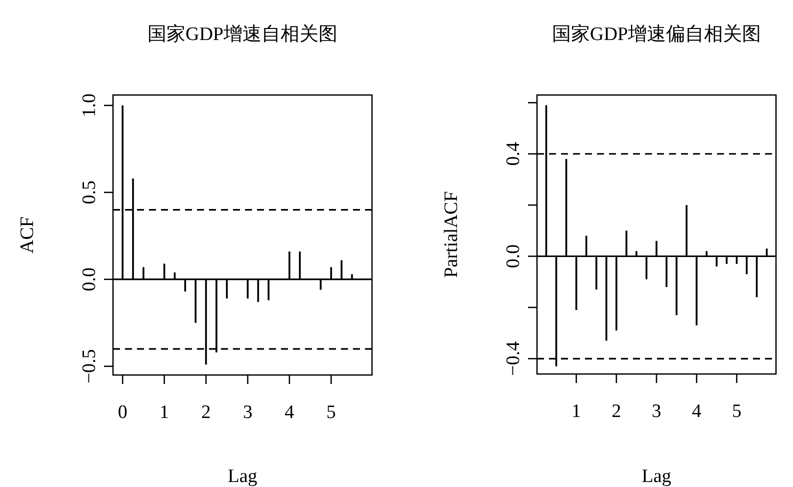 The image size is (793, 487). Describe the element at coordinates (451, 234) in the screenshot. I see `y-axis-title: PartialACF` at that location.